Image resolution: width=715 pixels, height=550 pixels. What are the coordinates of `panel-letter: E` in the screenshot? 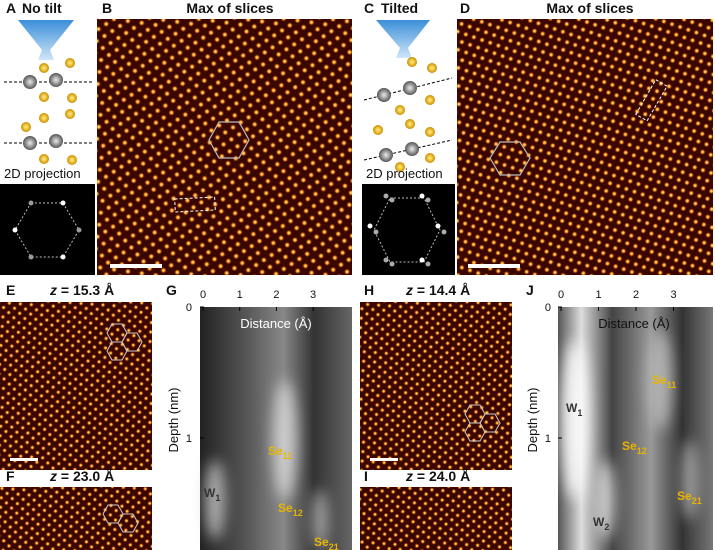 It's located at (10, 290).